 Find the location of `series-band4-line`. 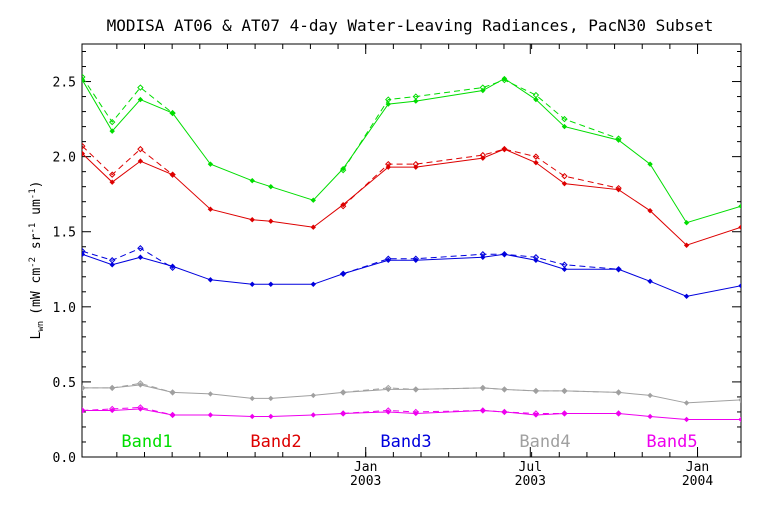

series-band4-line is located at coordinates (411, 394).